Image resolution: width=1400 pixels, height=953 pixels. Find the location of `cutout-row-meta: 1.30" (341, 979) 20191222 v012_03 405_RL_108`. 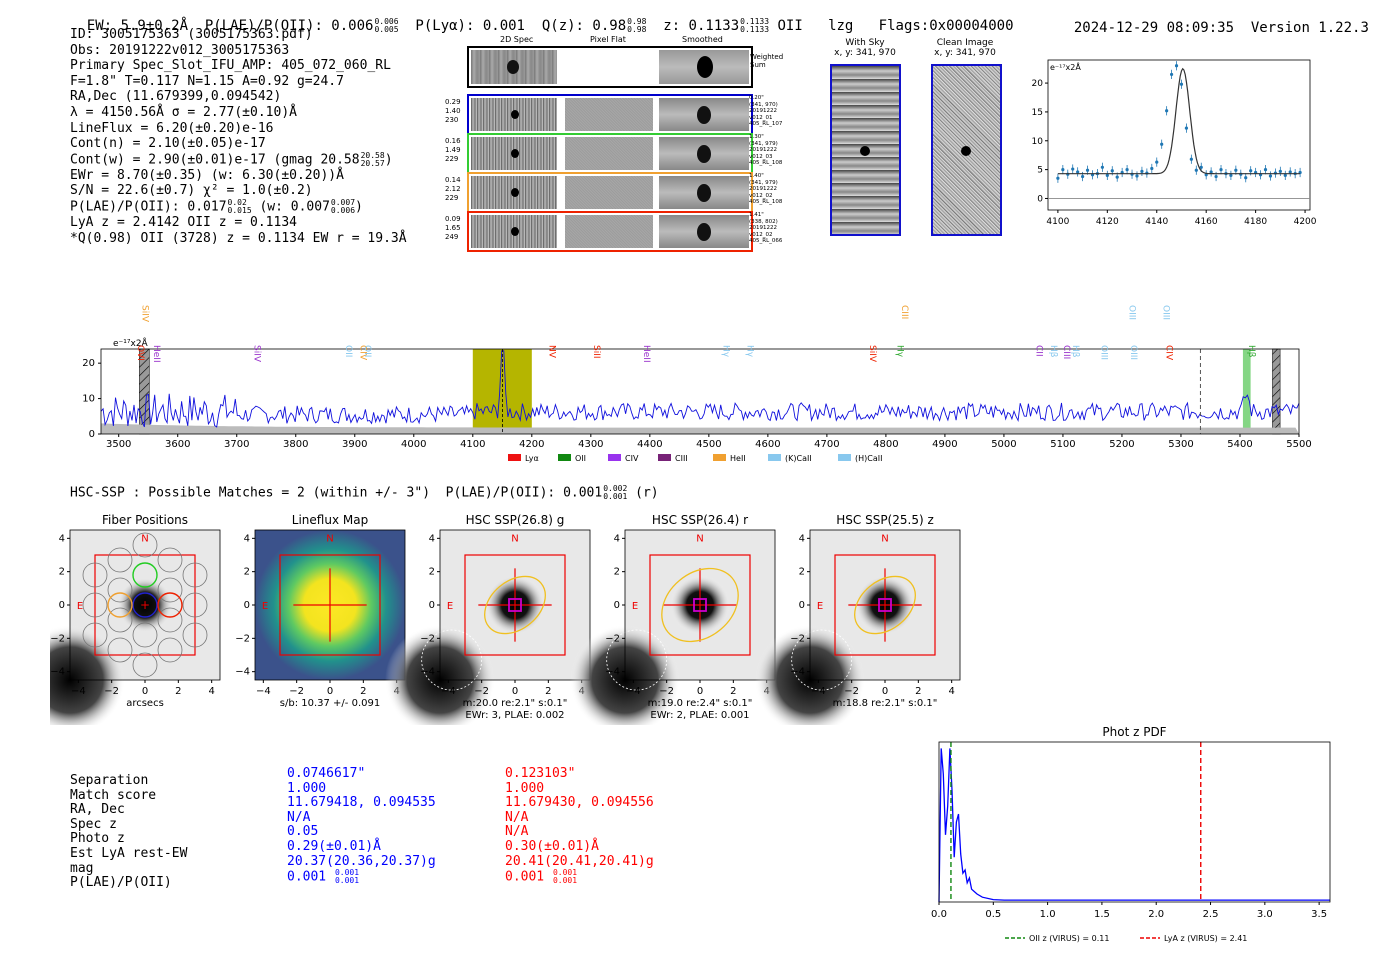

cutout-row-meta: 1.30" (341, 979) 20191222 v012_03 405_RL_108 is located at coordinates (766, 150).